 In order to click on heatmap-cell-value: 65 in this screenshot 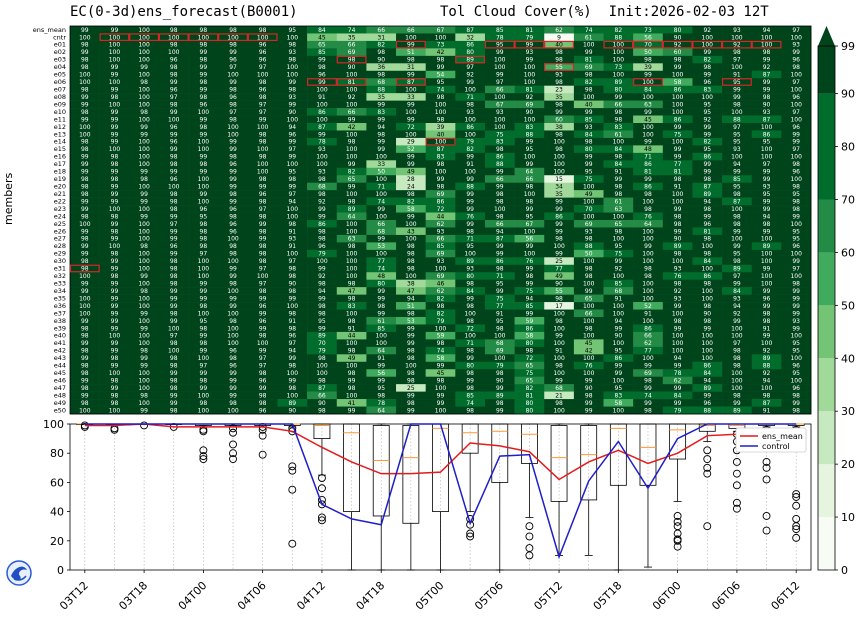, I will do `click(530, 381)`.